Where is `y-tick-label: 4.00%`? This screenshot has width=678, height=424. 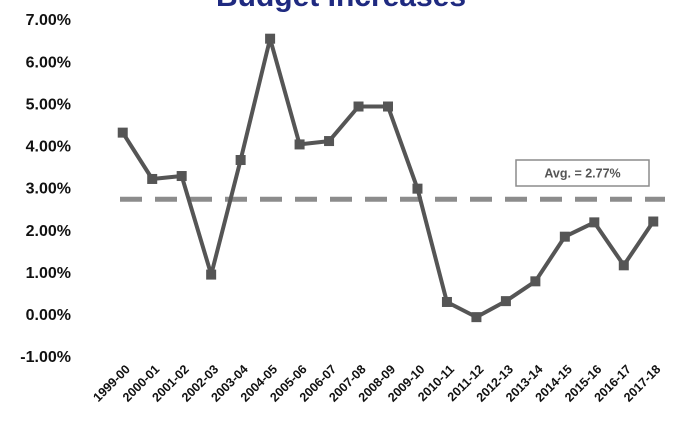
y-tick-label: 4.00% is located at coordinates (48, 147).